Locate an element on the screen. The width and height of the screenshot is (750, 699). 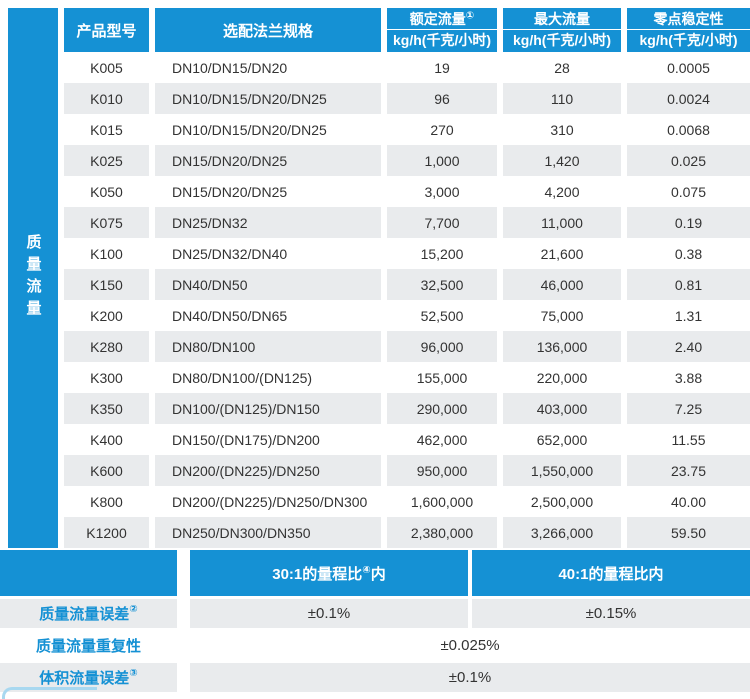
zero-stability-cell: 7.25 is located at coordinates (688, 408).